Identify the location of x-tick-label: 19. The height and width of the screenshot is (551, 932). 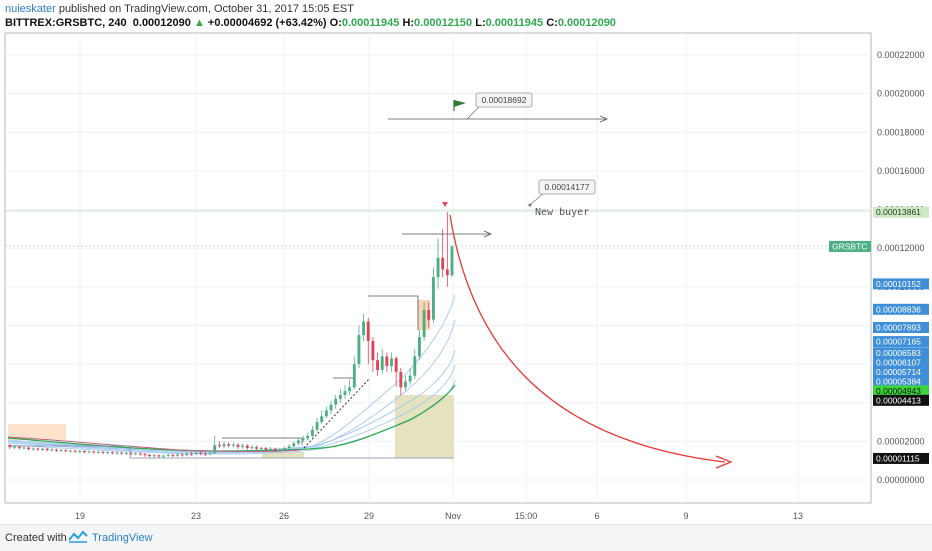
(80, 516).